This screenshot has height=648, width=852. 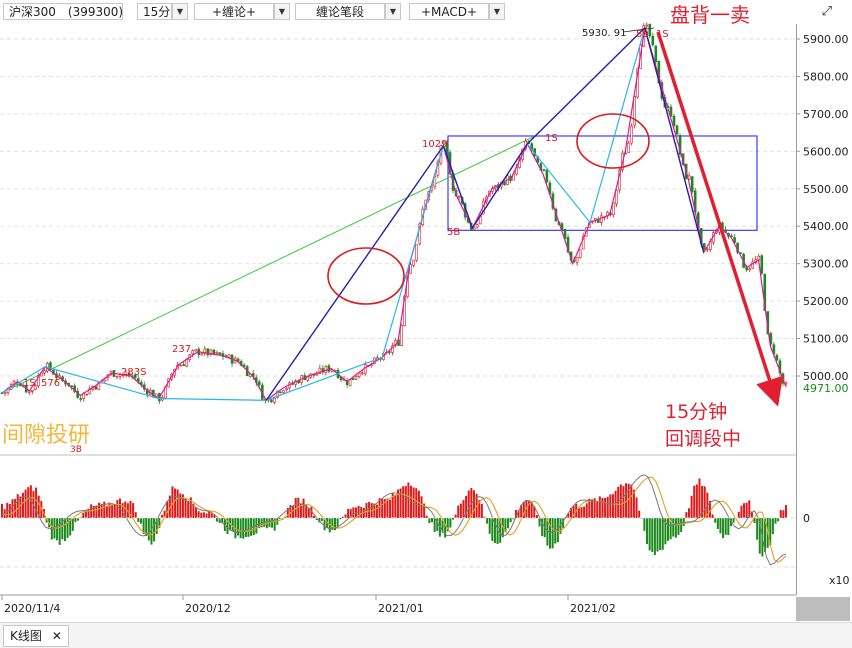 I want to click on watermark-text: 间隙投研, so click(x=46, y=435).